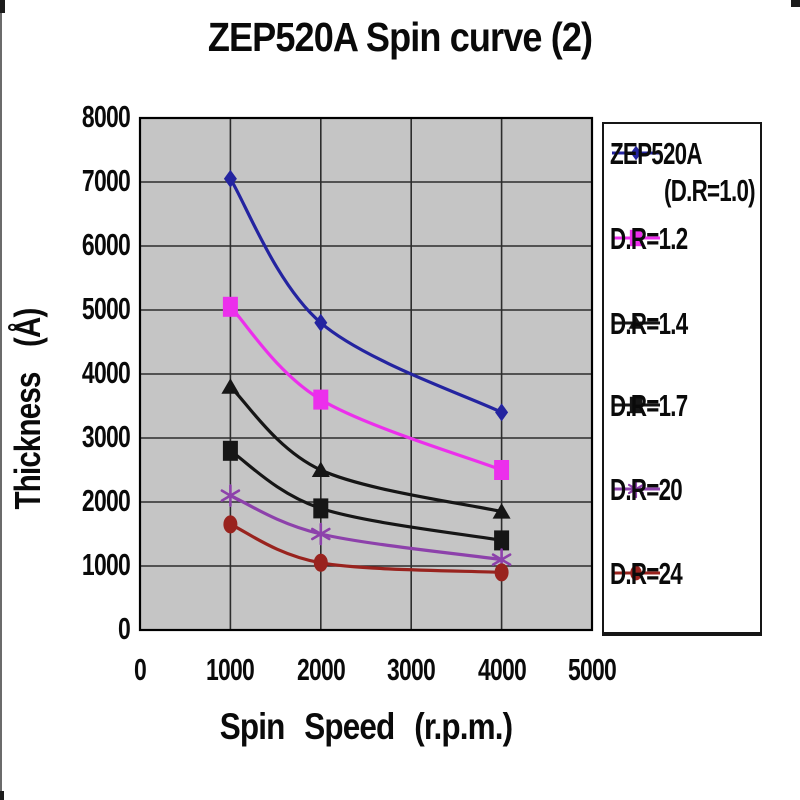 This screenshot has height=800, width=800. I want to click on x-tick-2000: 2000, so click(321, 669).